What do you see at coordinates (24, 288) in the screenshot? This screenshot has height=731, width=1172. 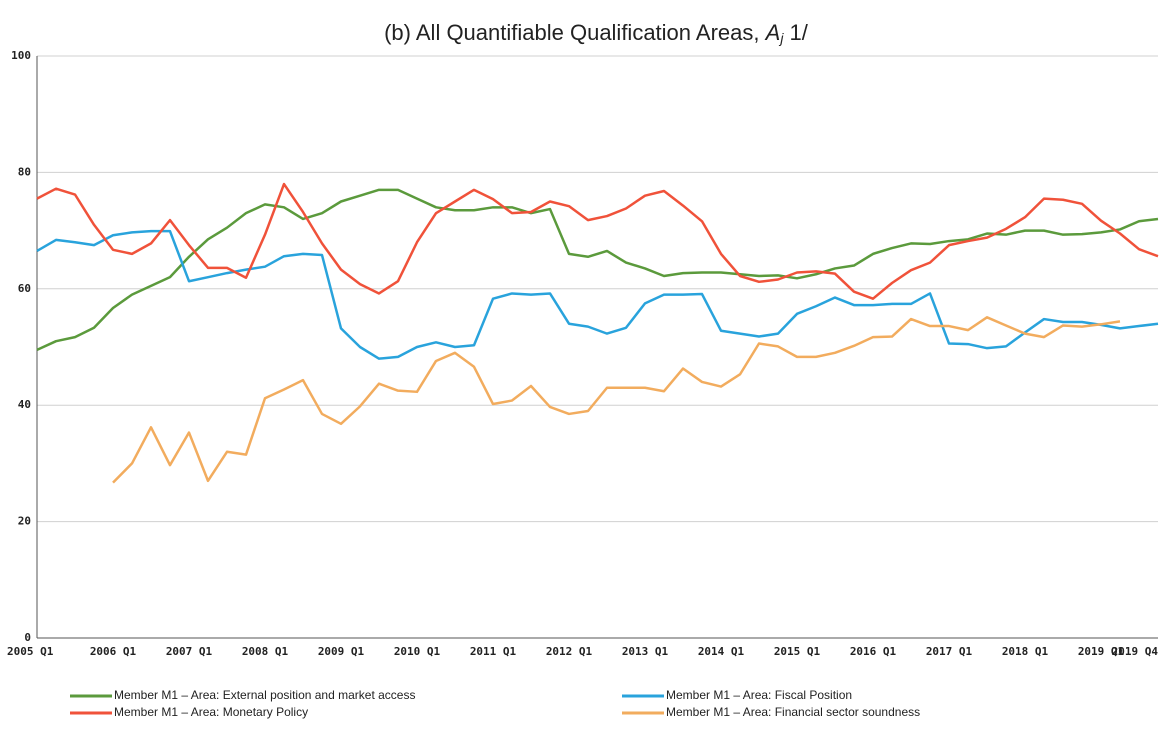 I see `y-tick-label: 60` at bounding box center [24, 288].